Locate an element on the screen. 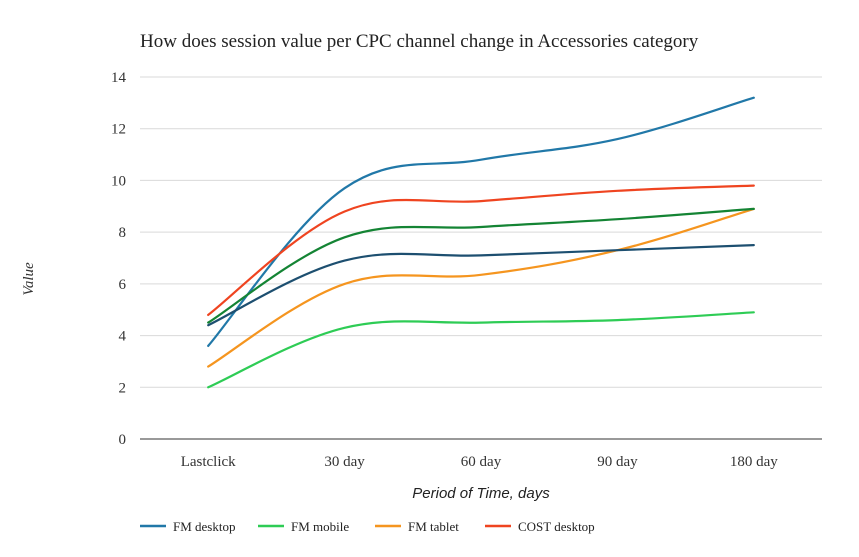 The height and width of the screenshot is (557, 859). x-tick-label: 180 day is located at coordinates (754, 462).